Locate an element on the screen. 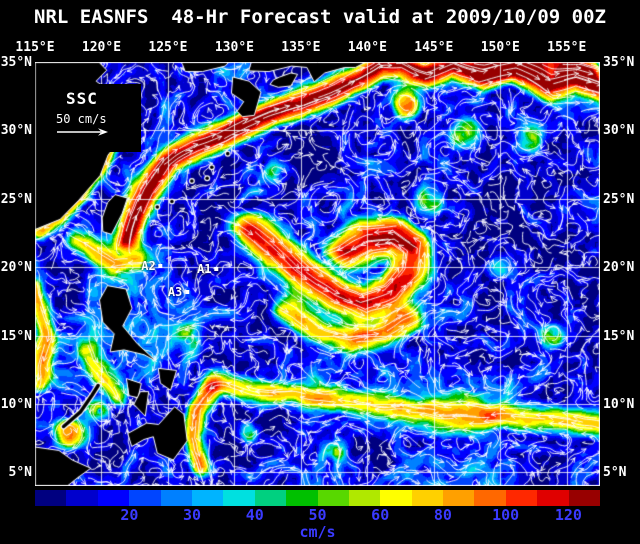 The height and width of the screenshot is (544, 640). latitude-axis-right: 35°N 30°N 25°N 20°N 15°N 10°N 5°N is located at coordinates (621, 272).